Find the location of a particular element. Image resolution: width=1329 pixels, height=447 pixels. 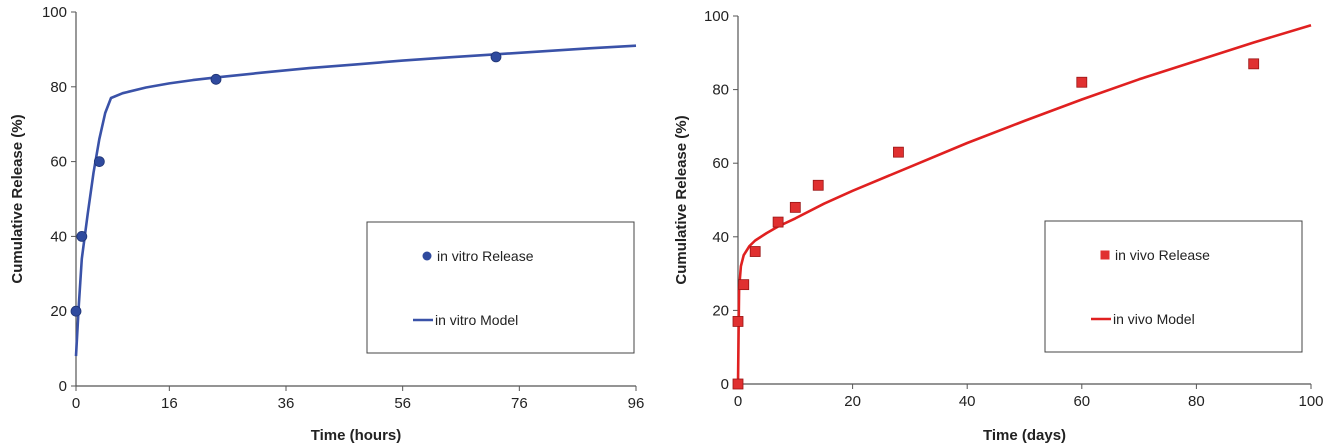

x-tick-label: 16 is located at coordinates (169, 403).